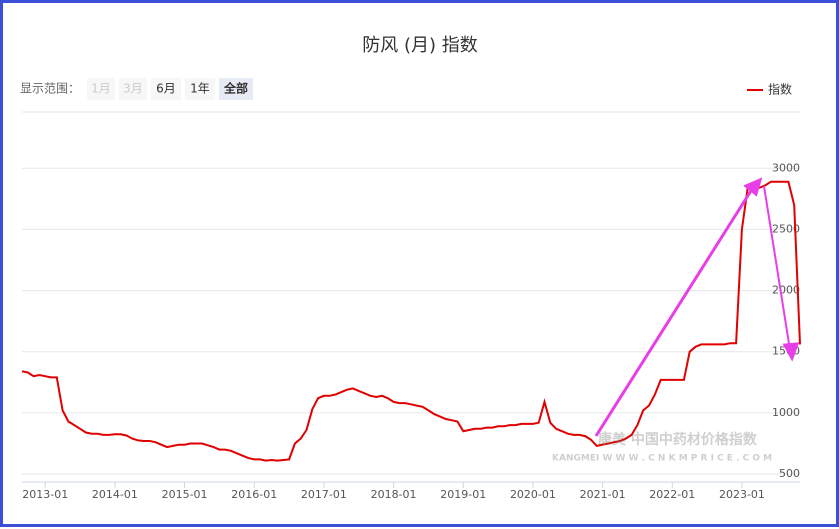 This screenshot has width=839, height=529. I want to click on x-tick-label: 2014-01, so click(115, 494).